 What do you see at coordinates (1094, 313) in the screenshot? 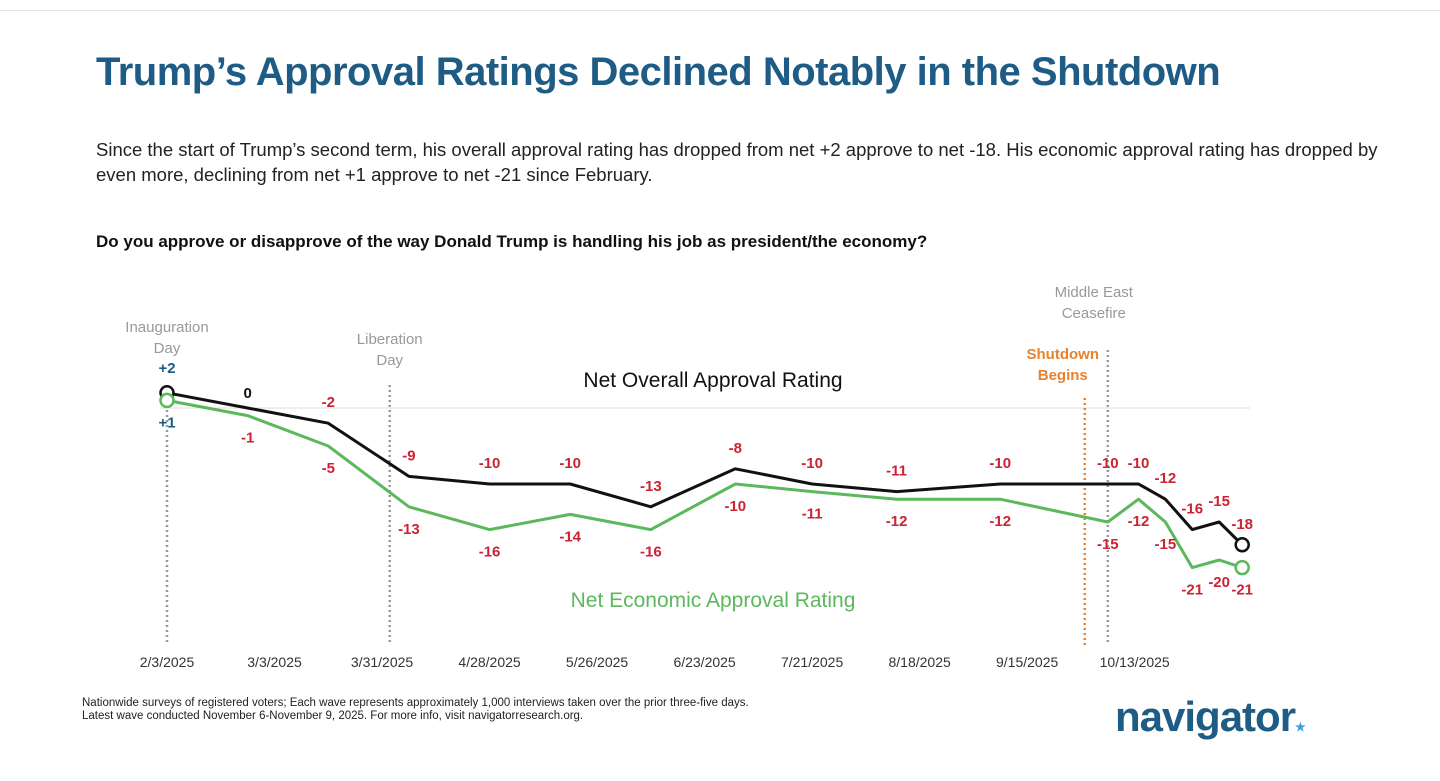
I see `event-label: Ceasefire` at bounding box center [1094, 313].